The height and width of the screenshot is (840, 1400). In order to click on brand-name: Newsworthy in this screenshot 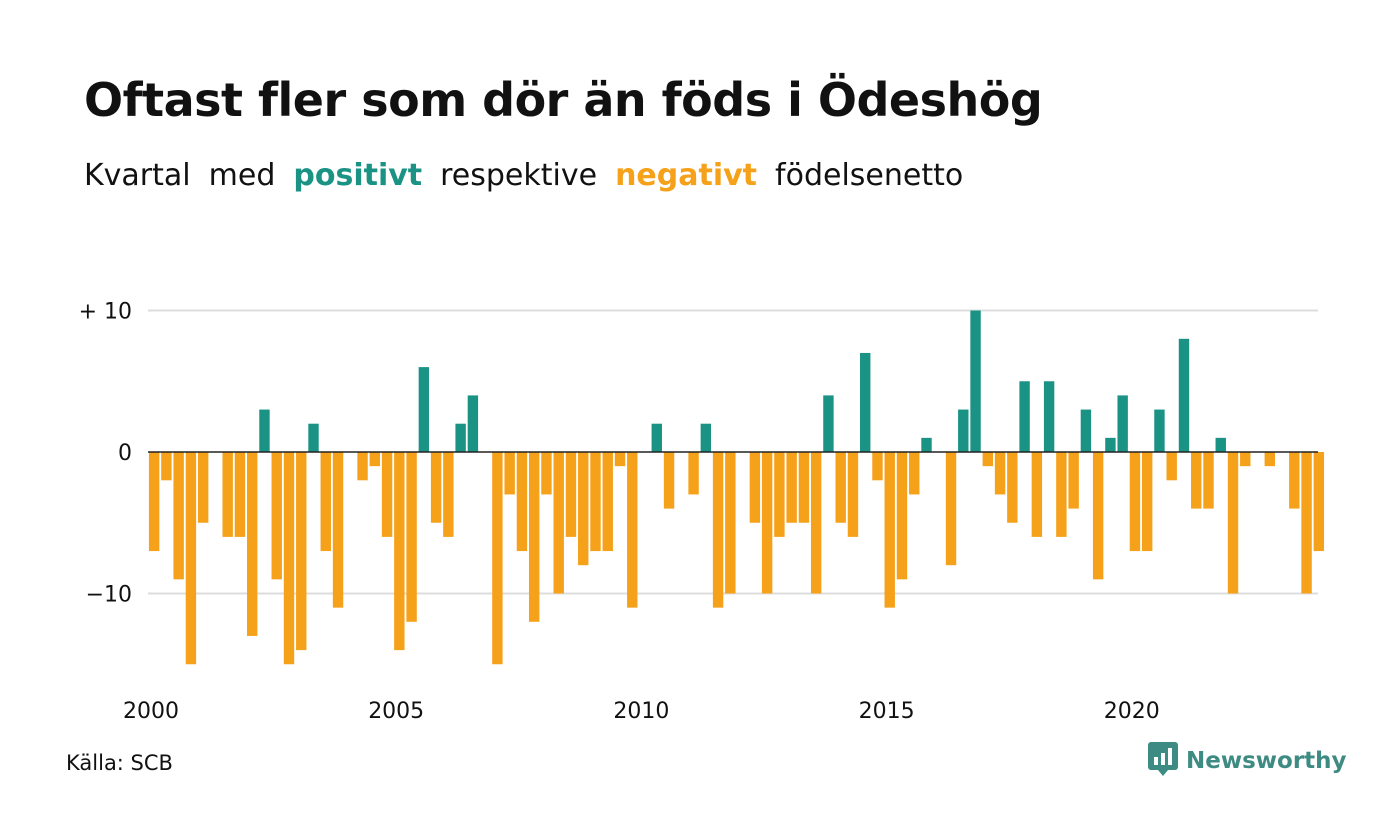, I will do `click(1266, 761)`.